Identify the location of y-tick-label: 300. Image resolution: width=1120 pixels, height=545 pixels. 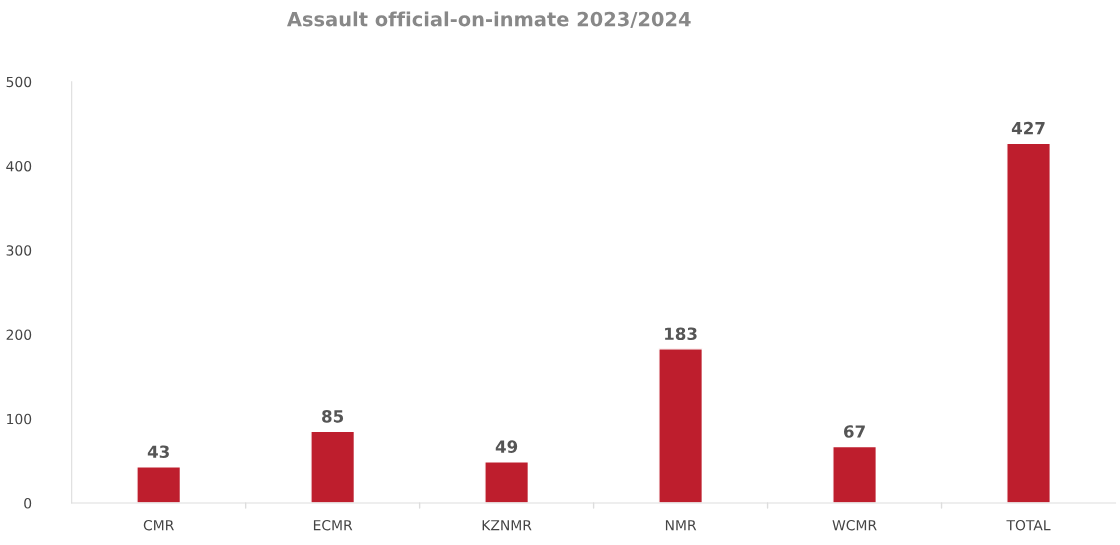
(19, 250).